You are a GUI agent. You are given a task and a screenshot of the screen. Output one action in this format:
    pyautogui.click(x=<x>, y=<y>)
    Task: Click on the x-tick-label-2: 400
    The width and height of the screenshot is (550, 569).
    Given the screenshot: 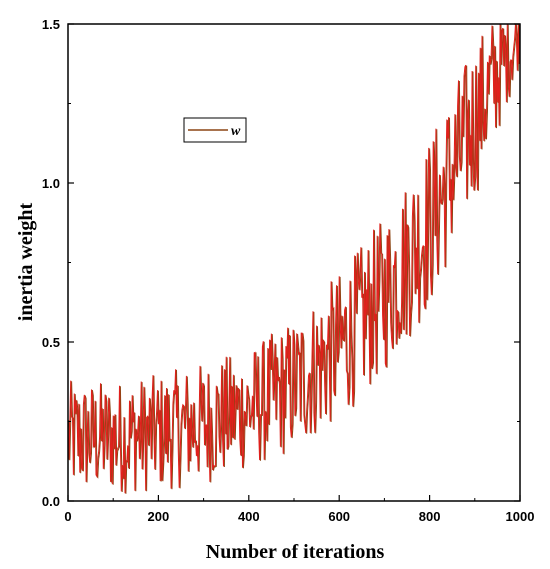 What is the action you would take?
    pyautogui.click(x=249, y=516)
    